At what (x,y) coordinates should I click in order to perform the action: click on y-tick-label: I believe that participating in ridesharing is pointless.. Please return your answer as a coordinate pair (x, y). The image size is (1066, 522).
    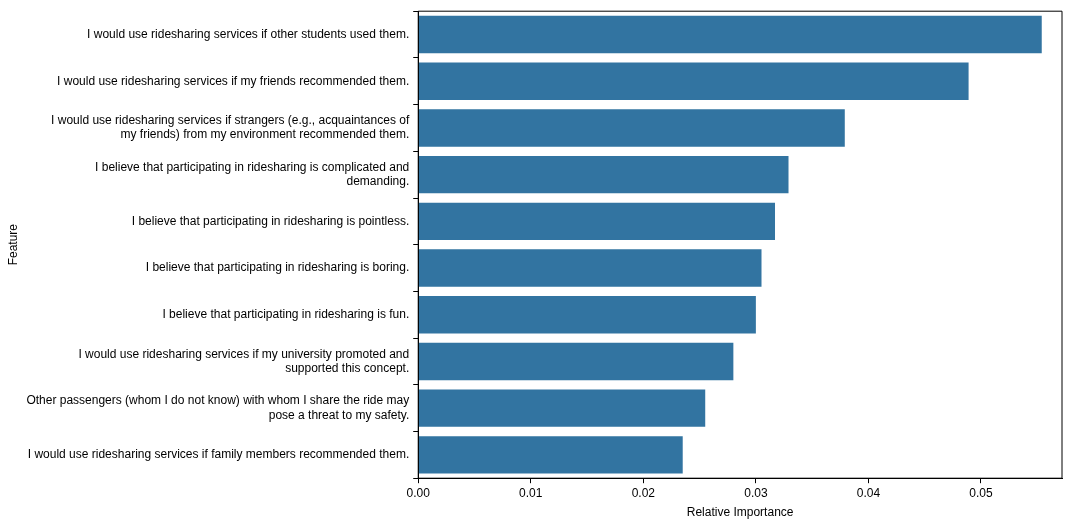
    Looking at the image, I should click on (270, 220).